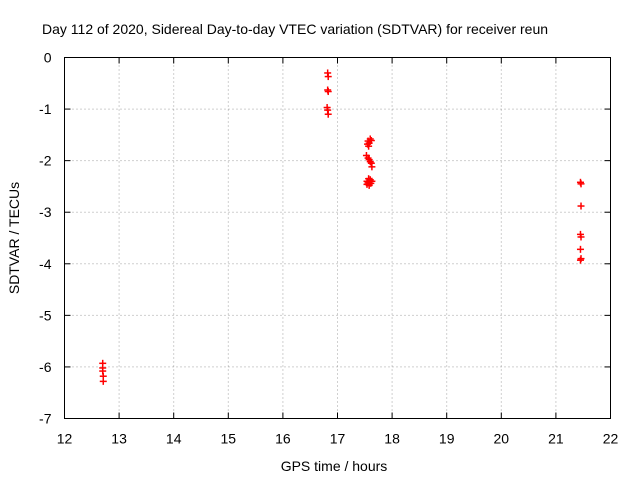  I want to click on y-tick-label: -4, so click(45, 264).